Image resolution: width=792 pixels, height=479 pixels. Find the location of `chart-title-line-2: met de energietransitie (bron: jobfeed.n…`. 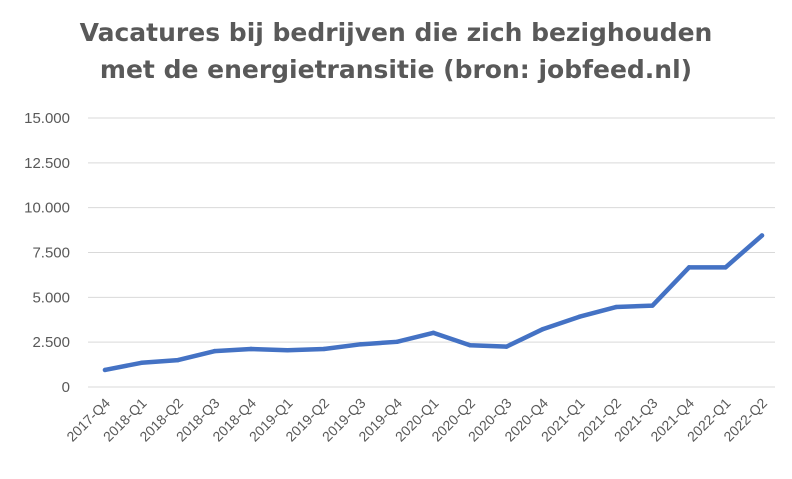

chart-title-line-2: met de energietransitie (bron: jobfeed.n… is located at coordinates (396, 69).